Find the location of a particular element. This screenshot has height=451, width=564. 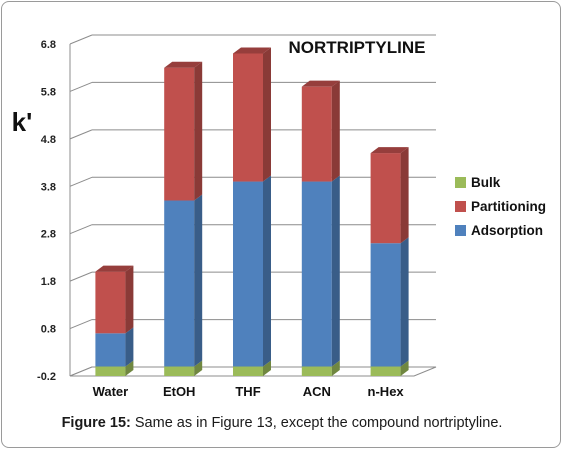

y-axis-label: k' is located at coordinates (22, 122).